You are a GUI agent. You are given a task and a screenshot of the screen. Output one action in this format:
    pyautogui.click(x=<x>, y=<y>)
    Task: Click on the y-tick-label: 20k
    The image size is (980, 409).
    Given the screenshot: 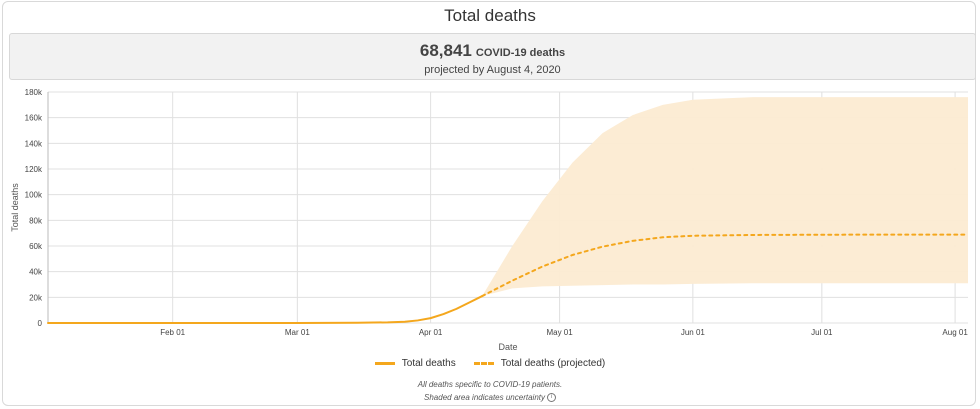 What is the action you would take?
    pyautogui.click(x=36, y=297)
    